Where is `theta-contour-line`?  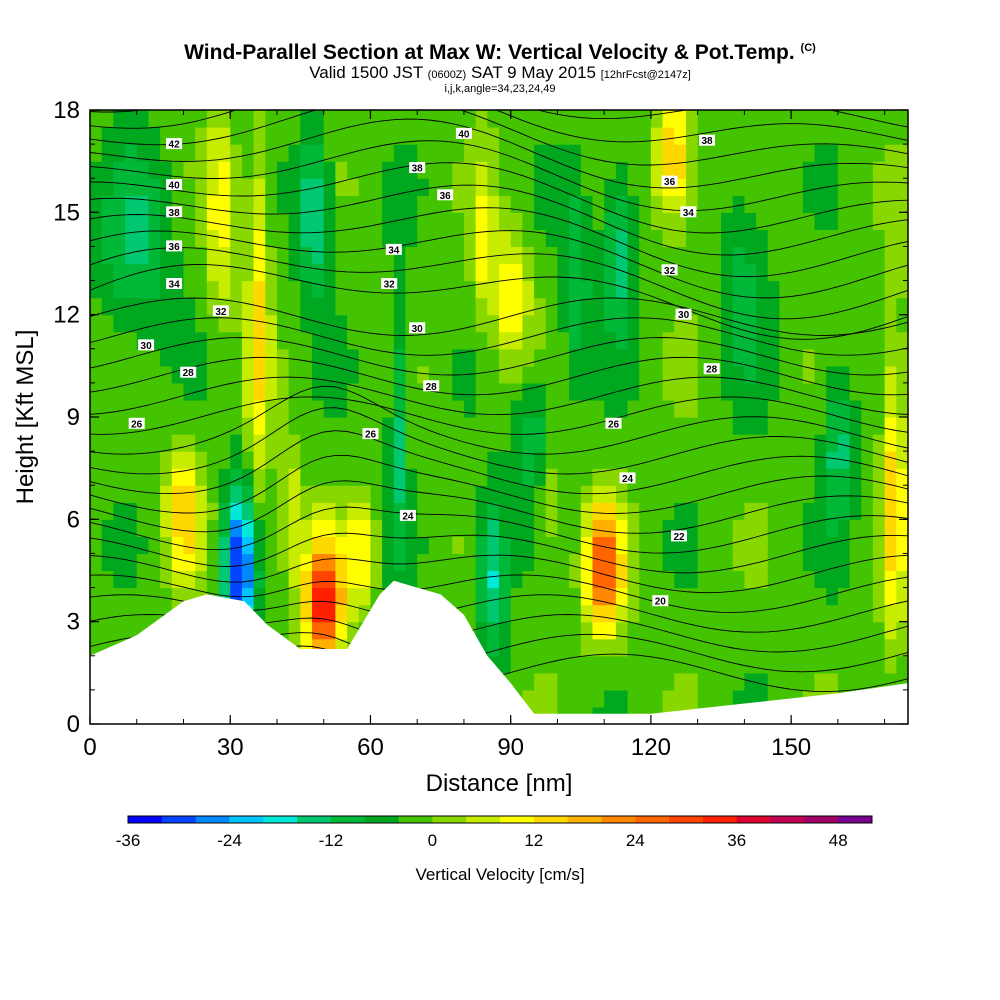
theta-contour-line is located at coordinates (499, 507).